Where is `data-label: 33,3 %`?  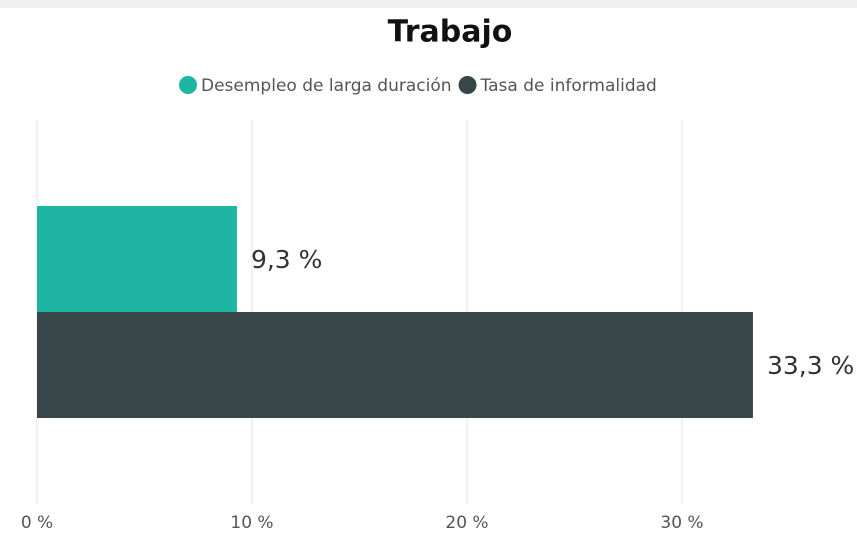 data-label: 33,3 % is located at coordinates (810, 365).